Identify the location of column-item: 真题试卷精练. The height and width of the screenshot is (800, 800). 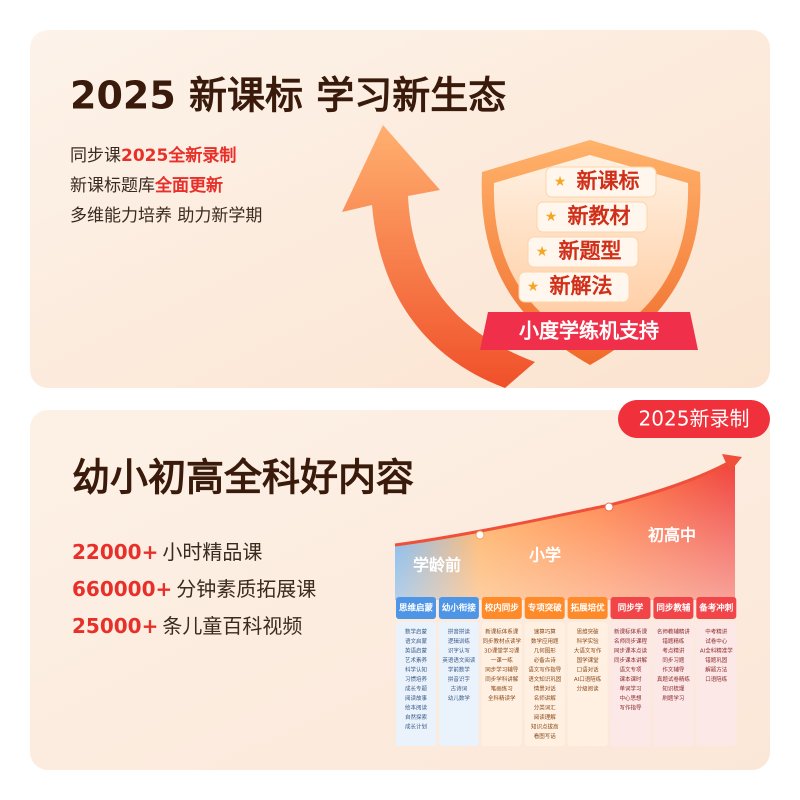
(674, 679).